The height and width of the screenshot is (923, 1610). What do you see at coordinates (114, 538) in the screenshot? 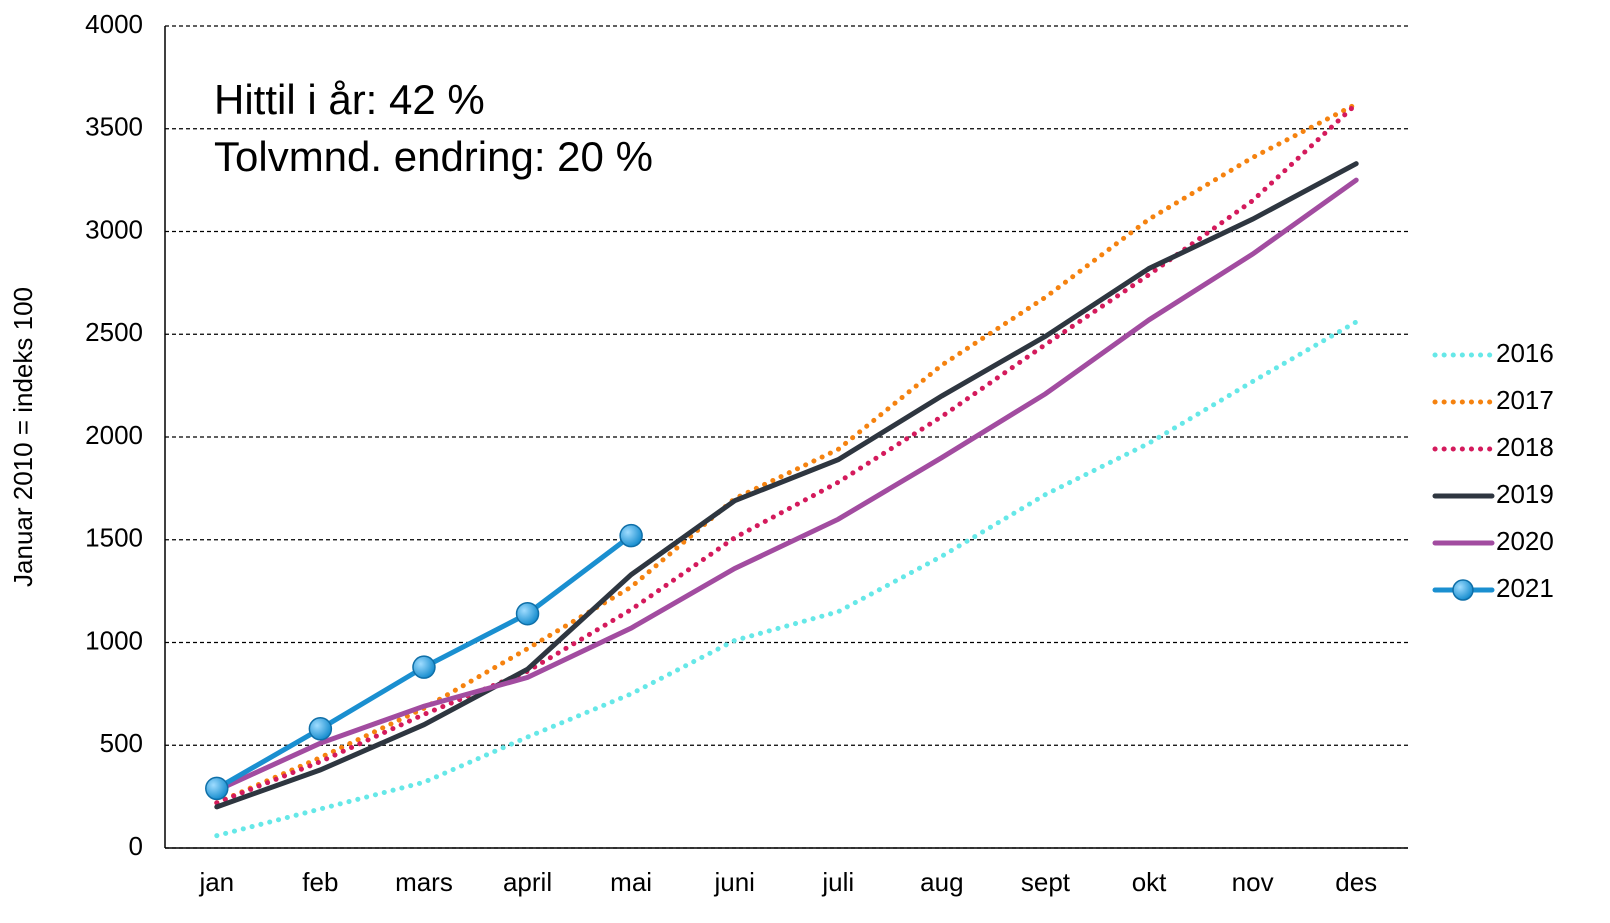
I see `y-tick-label: 1500` at bounding box center [114, 538].